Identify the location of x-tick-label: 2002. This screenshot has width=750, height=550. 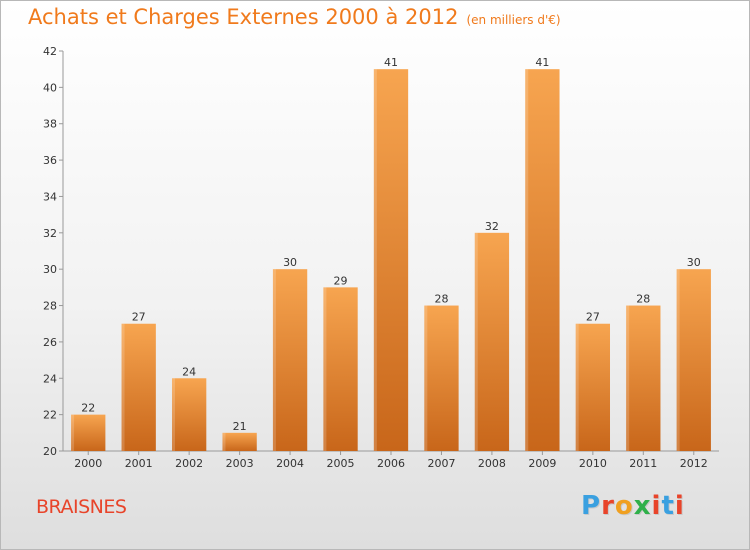
(189, 463).